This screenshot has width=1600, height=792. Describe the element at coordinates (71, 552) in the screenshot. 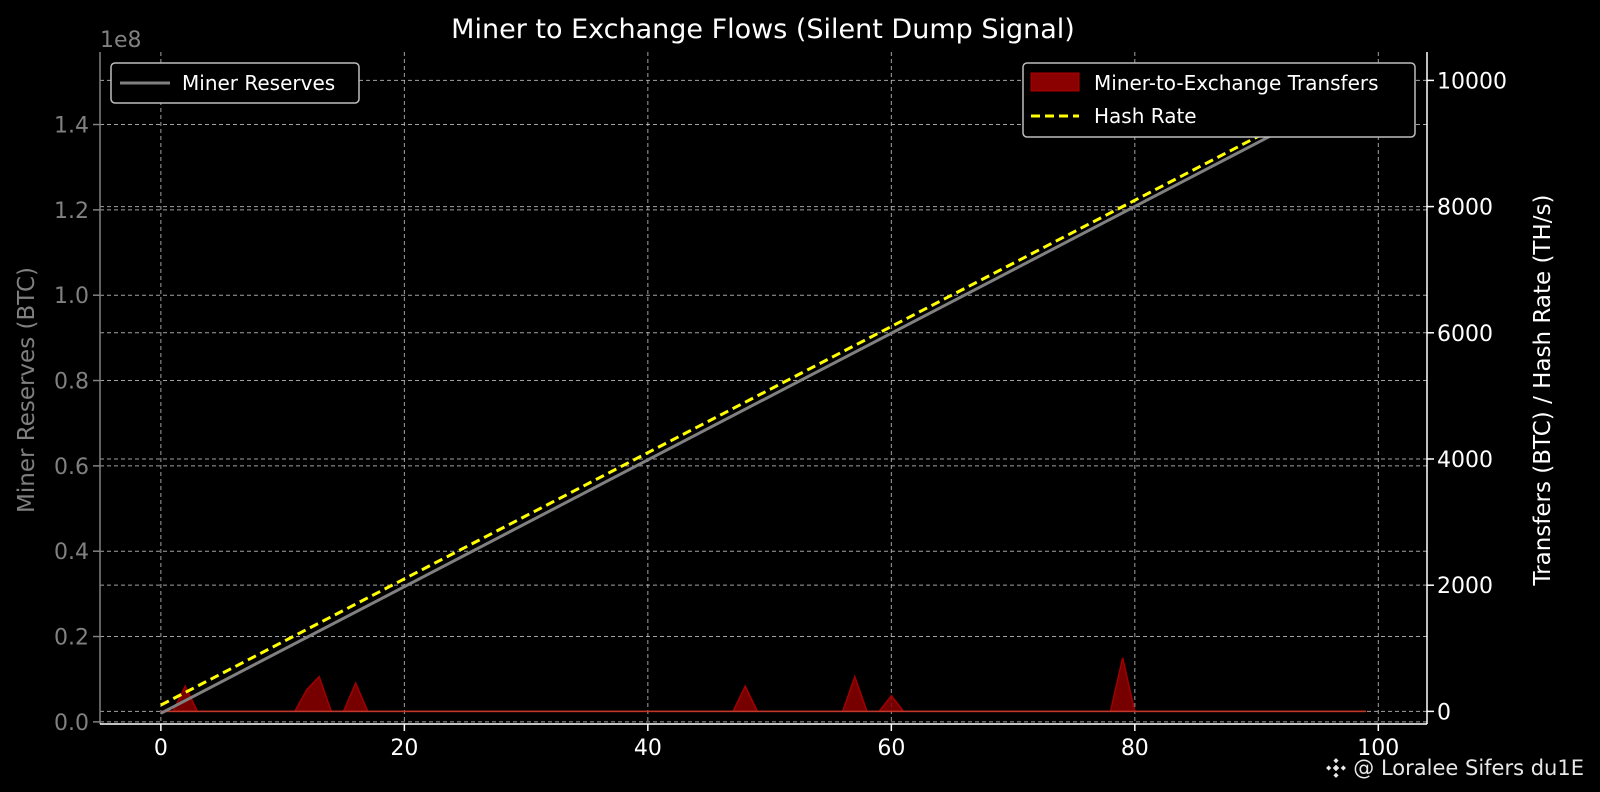

I see `left-tick-label: 0.4` at that location.